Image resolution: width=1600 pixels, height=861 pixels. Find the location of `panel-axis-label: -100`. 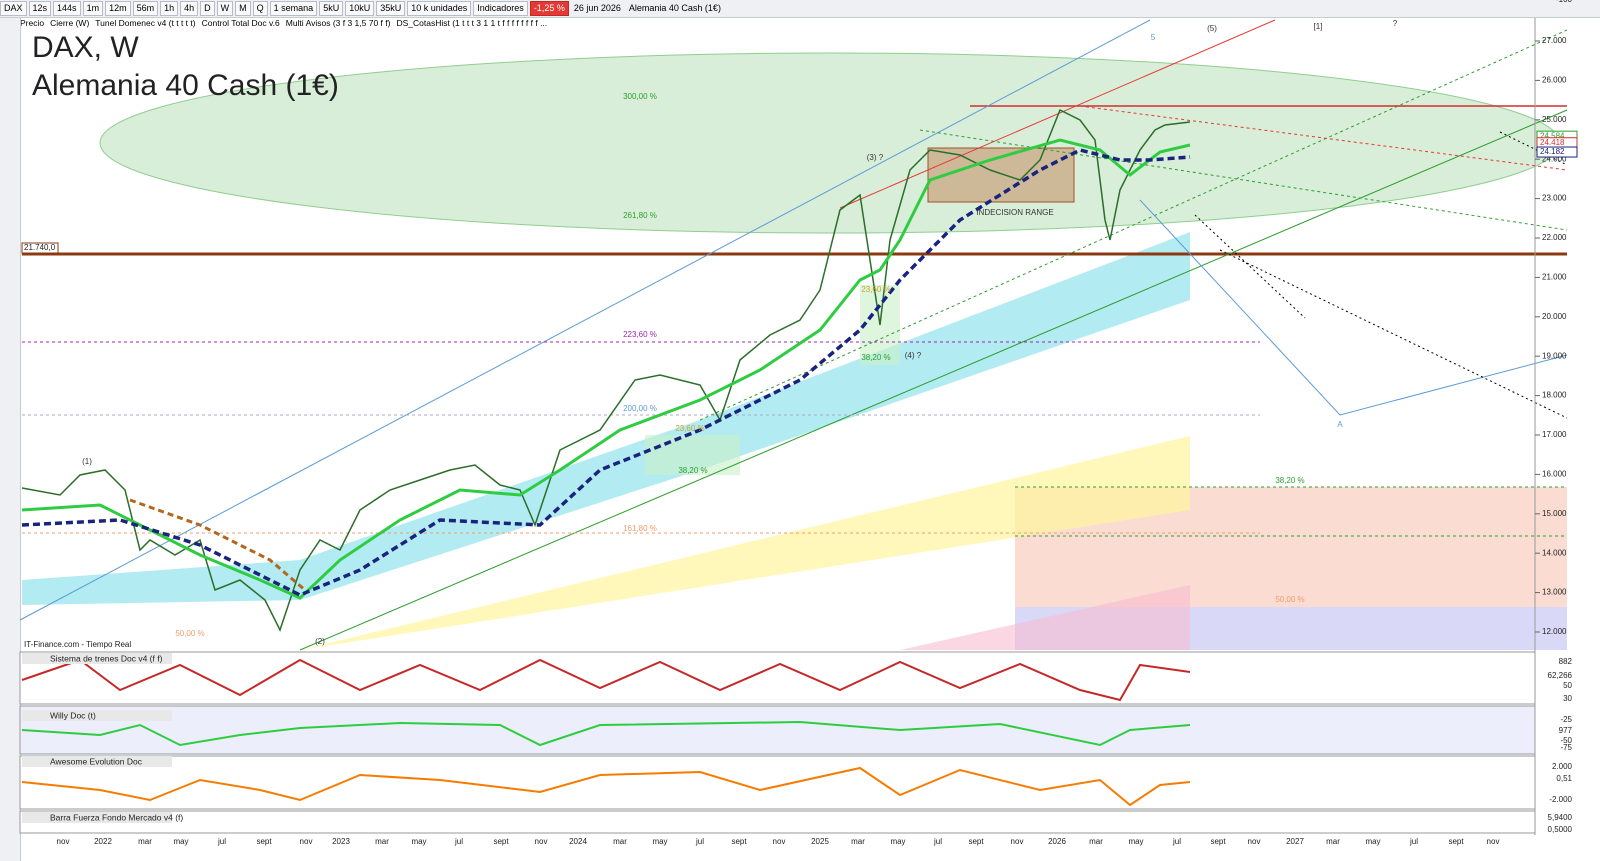

panel-axis-label: -100 is located at coordinates (1564, 2).